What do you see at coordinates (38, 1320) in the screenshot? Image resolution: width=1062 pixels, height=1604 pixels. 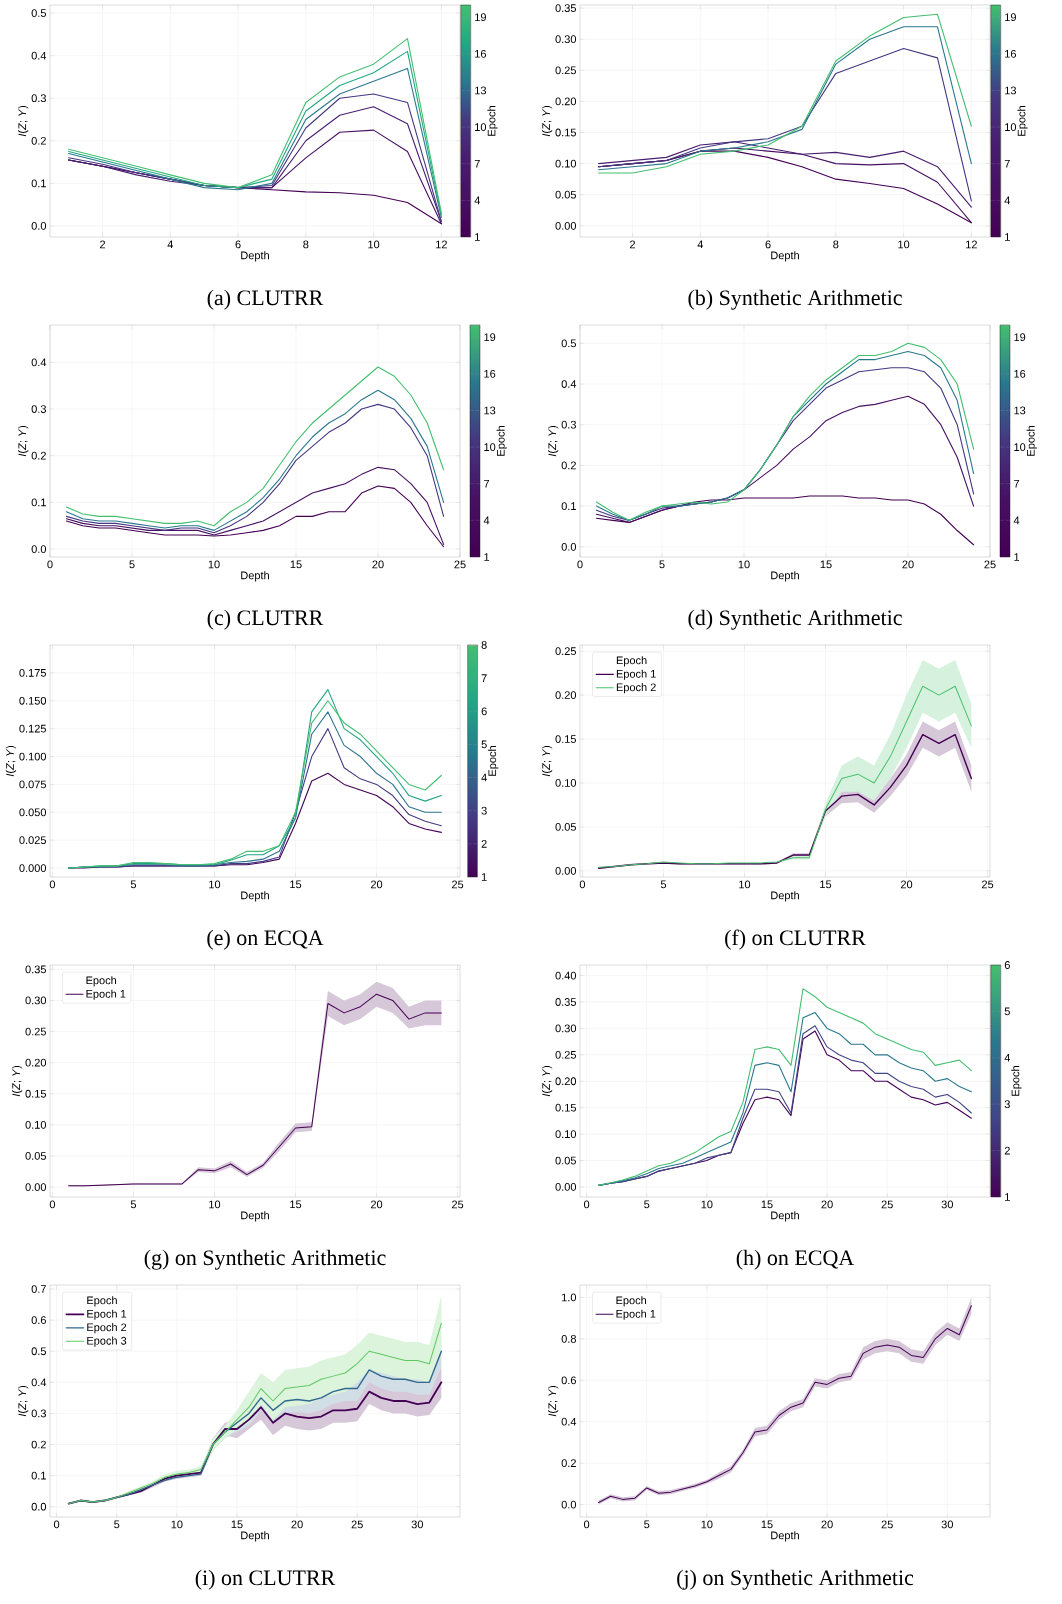 I see `y-tick-label: 0.6` at bounding box center [38, 1320].